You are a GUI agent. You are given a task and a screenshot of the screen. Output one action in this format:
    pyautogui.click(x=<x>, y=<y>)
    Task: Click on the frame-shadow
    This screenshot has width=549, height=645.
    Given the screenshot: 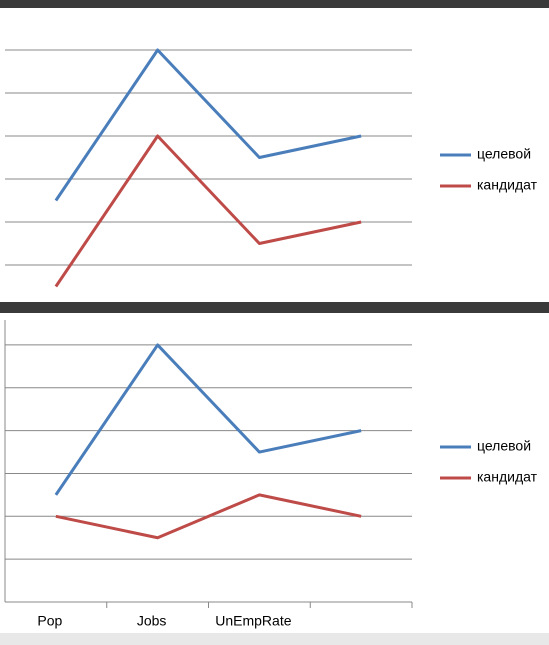 What is the action you would take?
    pyautogui.click(x=274, y=639)
    